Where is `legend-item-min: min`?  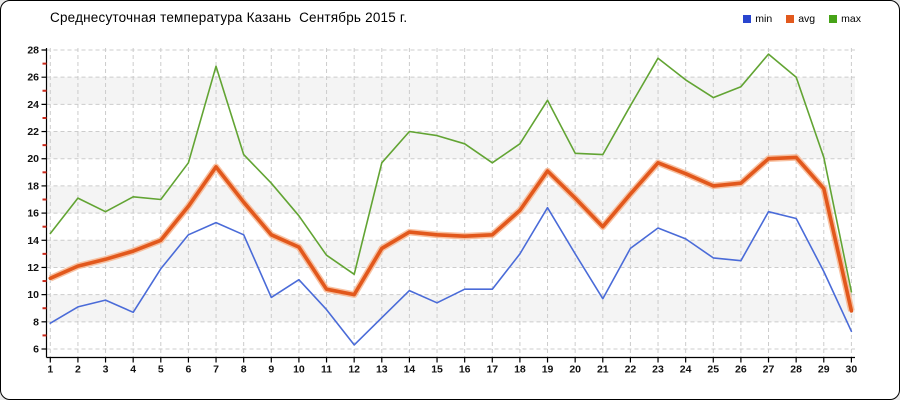 legend-item-min: min is located at coordinates (757, 19).